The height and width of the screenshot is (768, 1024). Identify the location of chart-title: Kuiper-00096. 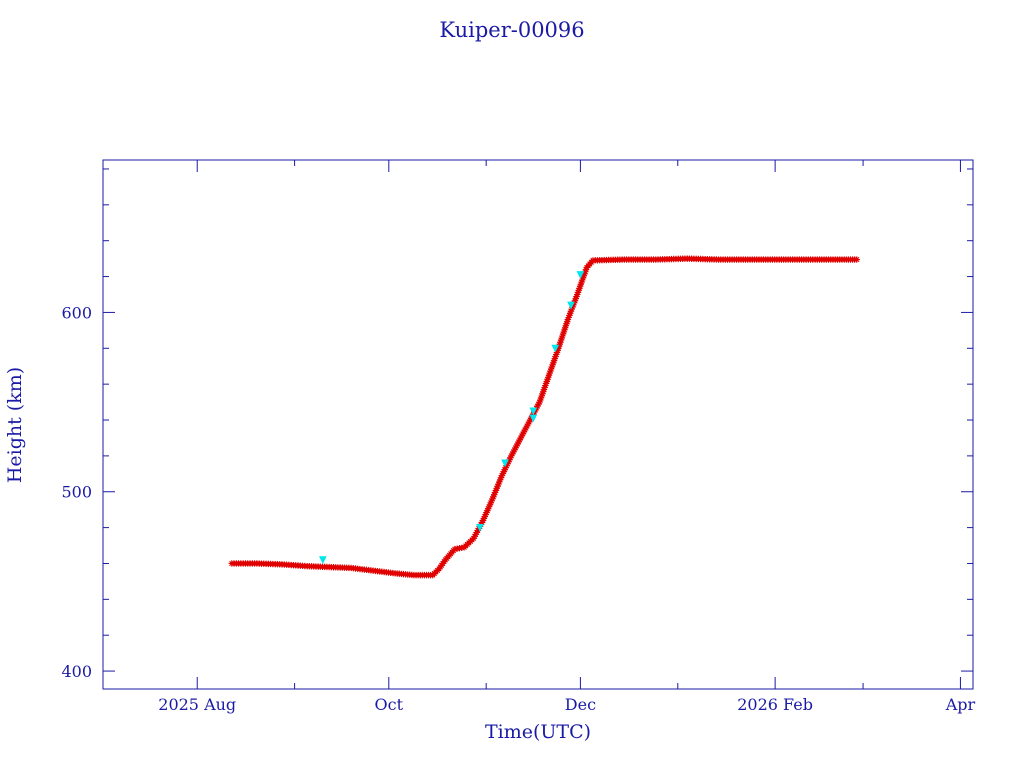
(511, 30).